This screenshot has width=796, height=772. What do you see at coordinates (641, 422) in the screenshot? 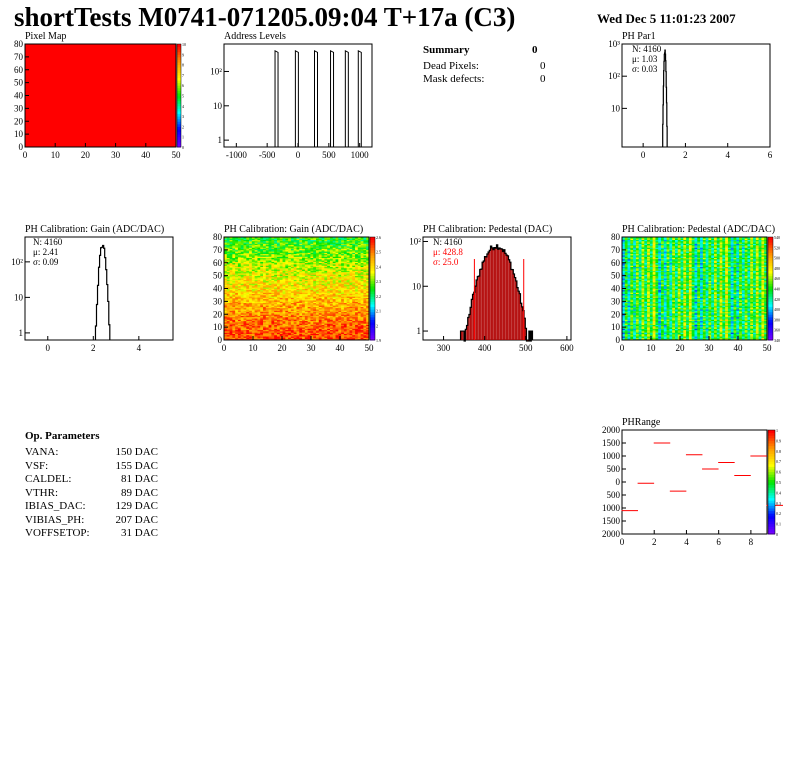
I see `phrange-title: PHRange` at bounding box center [641, 422].